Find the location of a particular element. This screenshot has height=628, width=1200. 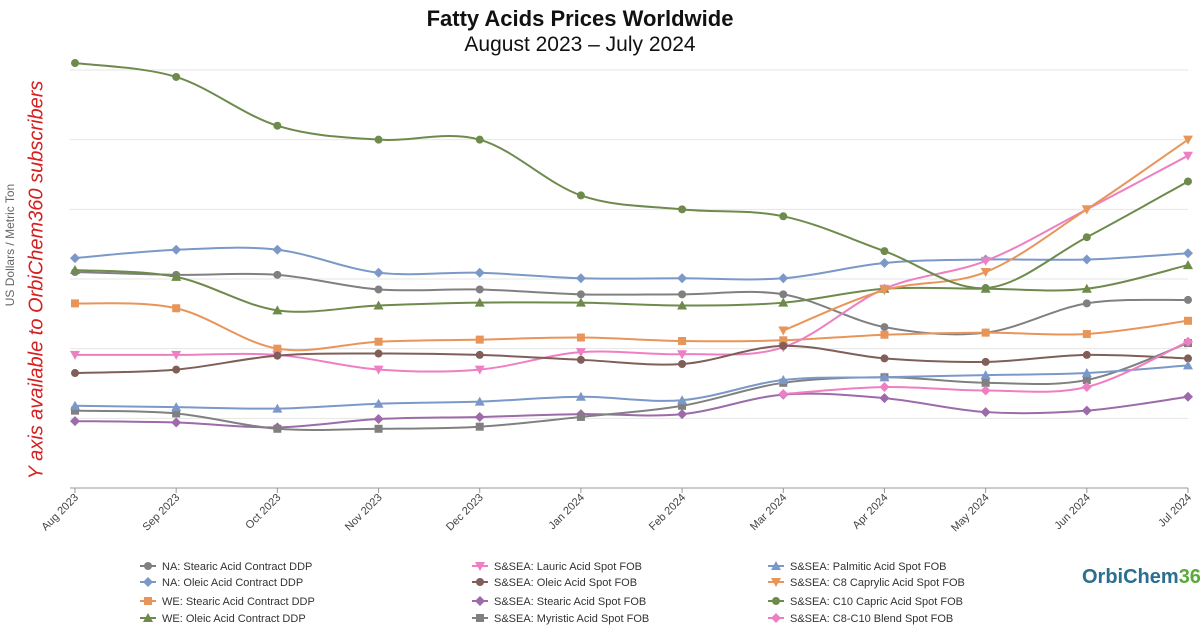

legend-label: S&SEA: Oleic Acid Spot FOB is located at coordinates (565, 583).